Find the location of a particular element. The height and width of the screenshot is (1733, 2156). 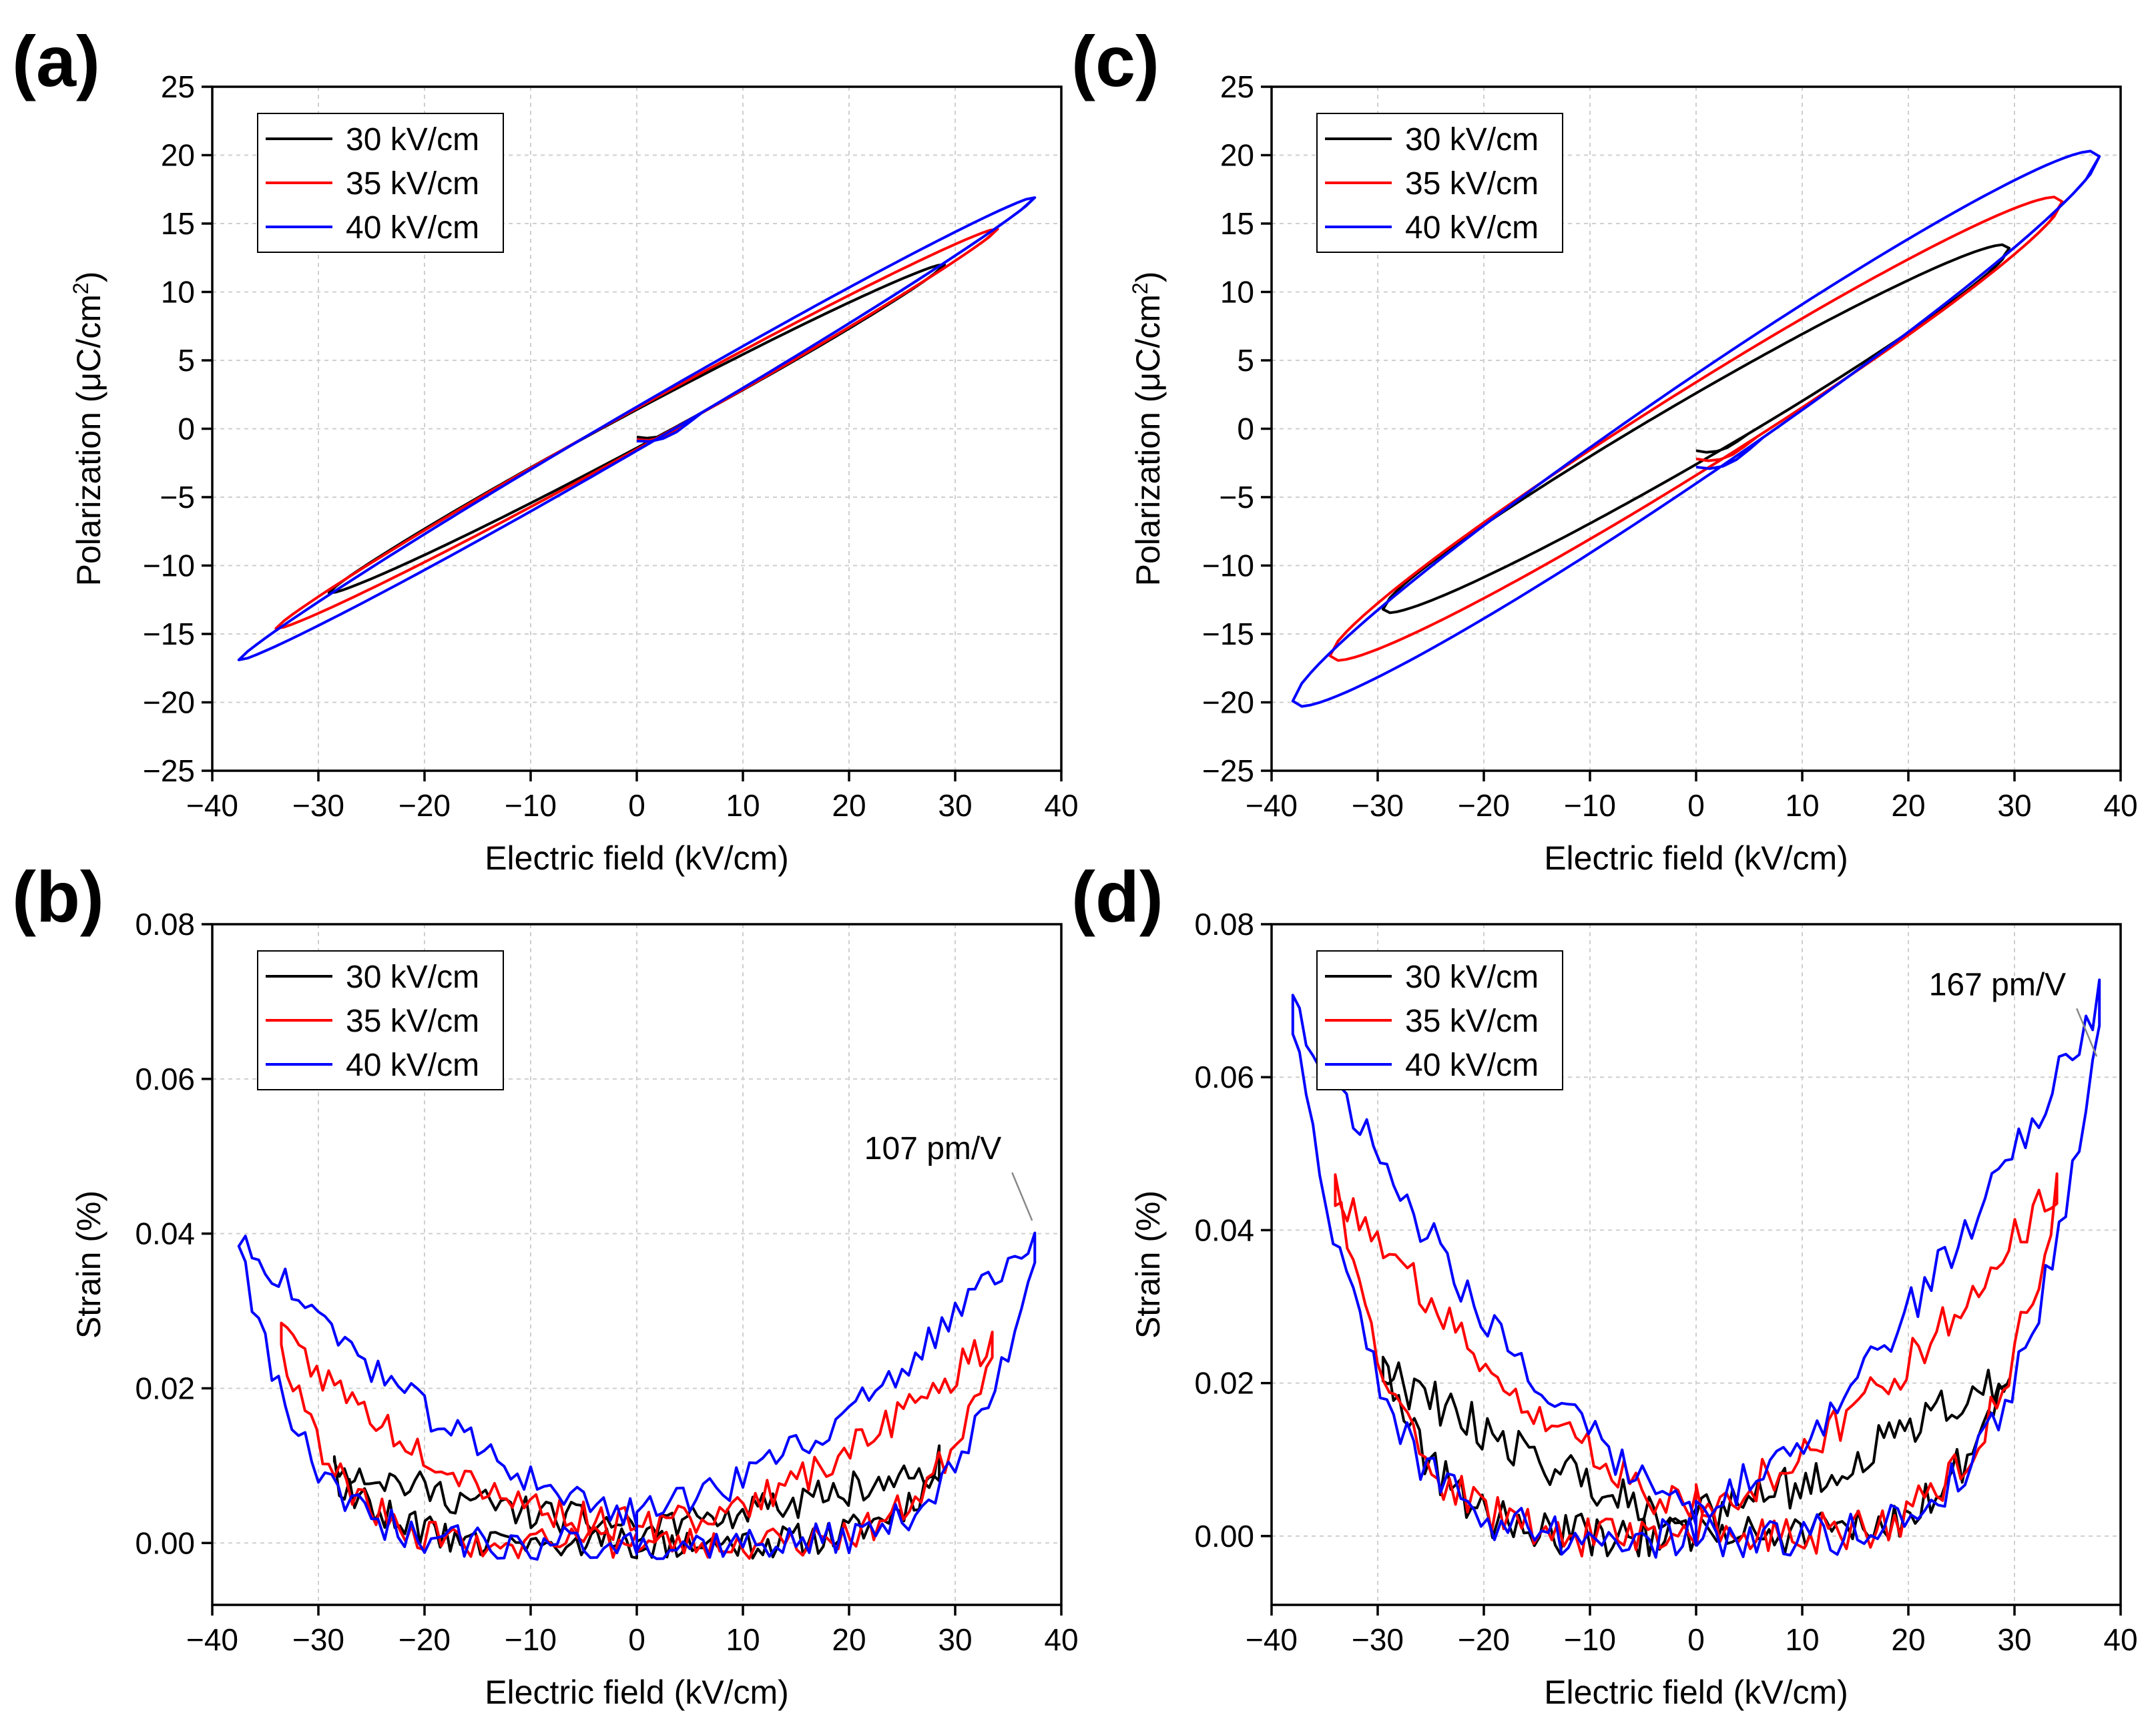

panel-label-c: (c) is located at coordinates (1115, 61).